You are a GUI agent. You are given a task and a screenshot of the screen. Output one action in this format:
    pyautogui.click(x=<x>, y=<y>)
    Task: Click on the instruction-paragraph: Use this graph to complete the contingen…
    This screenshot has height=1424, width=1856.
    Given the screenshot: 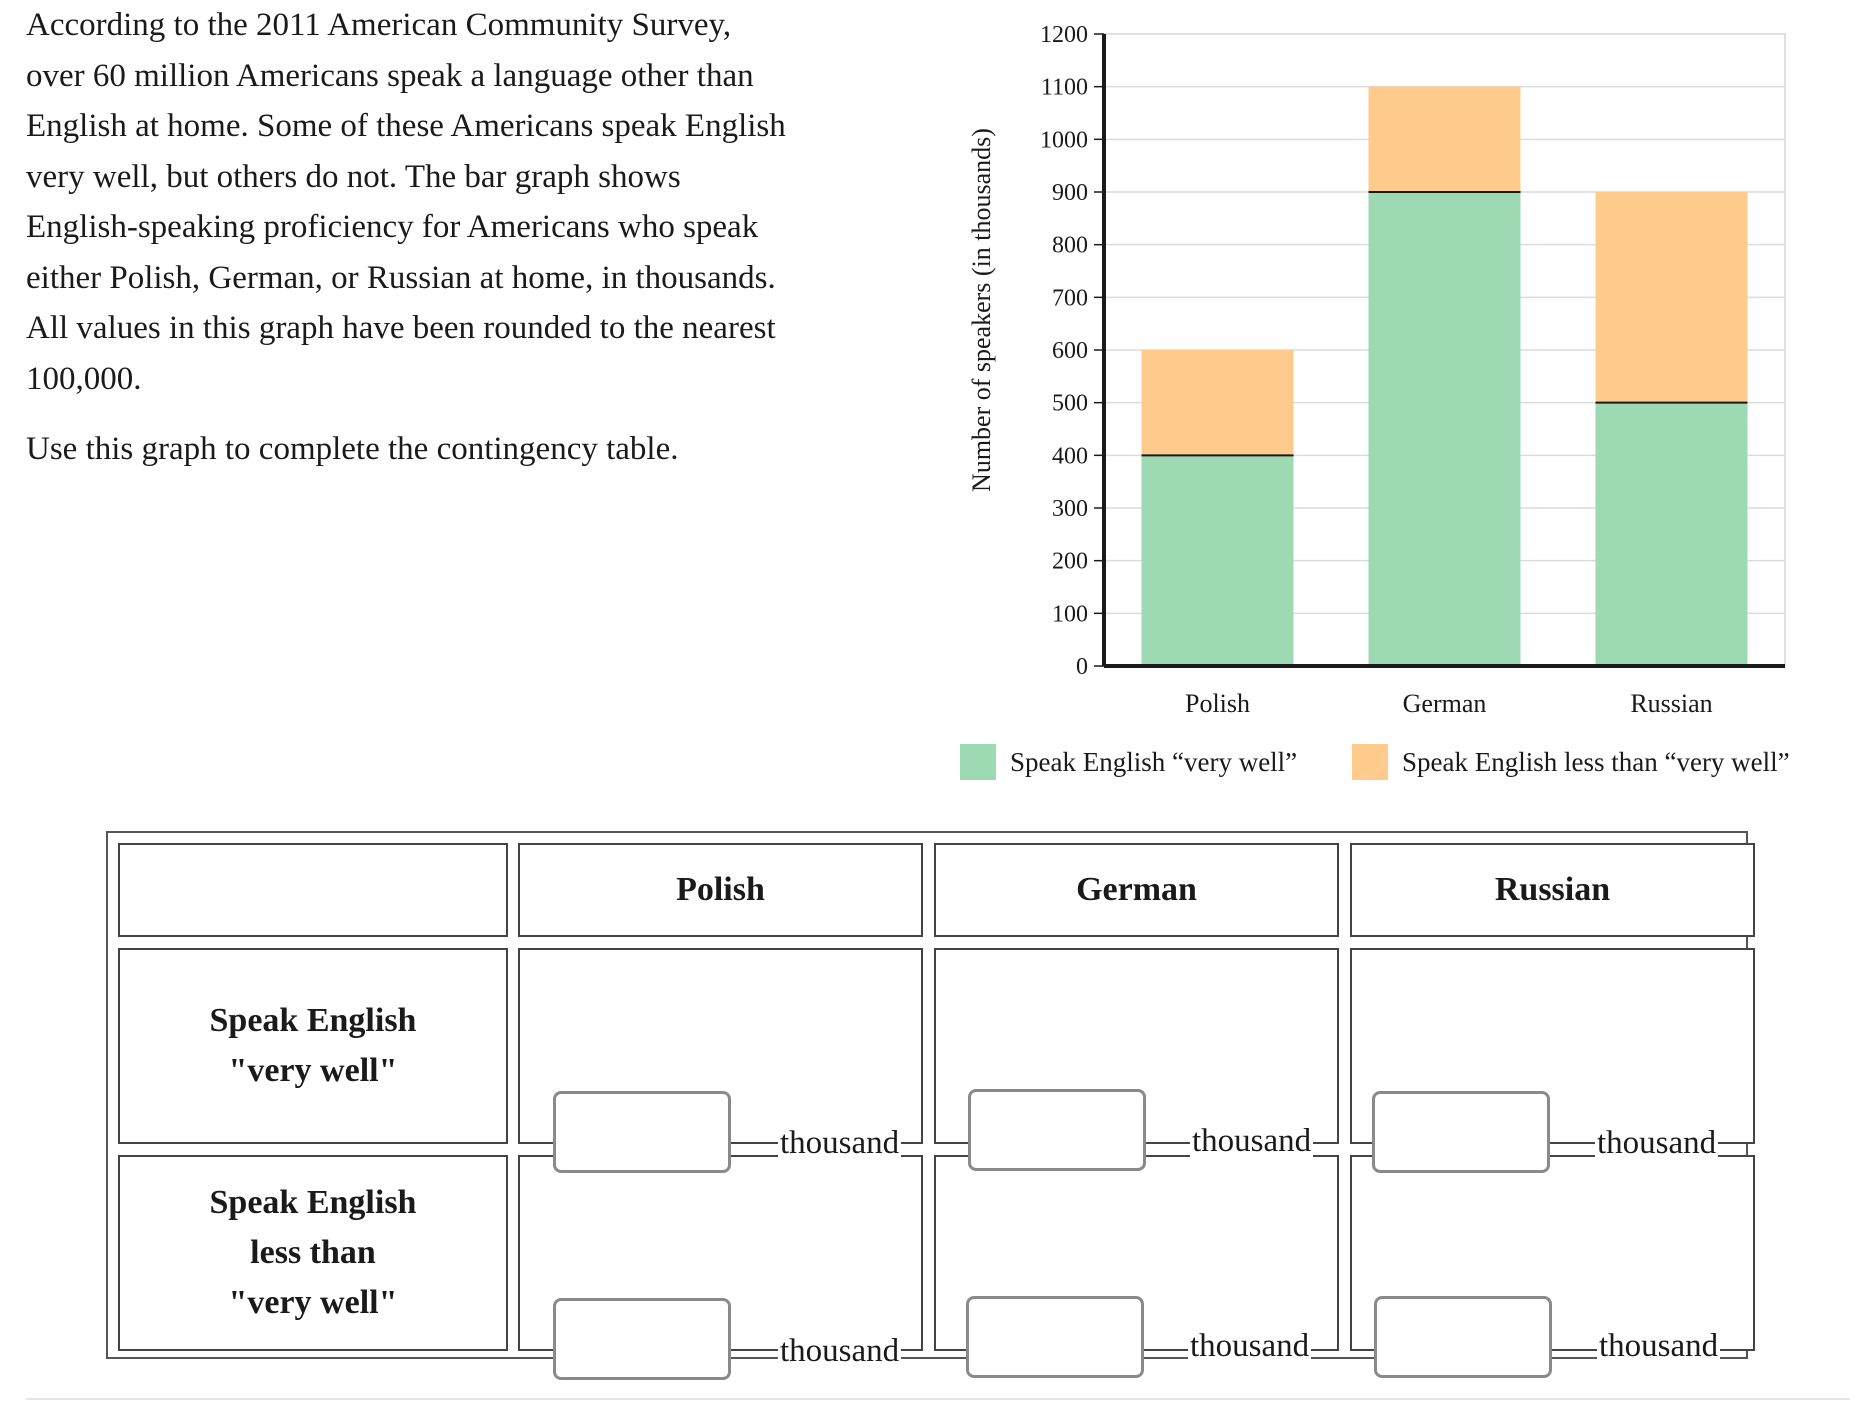 What is the action you would take?
    pyautogui.click(x=352, y=449)
    